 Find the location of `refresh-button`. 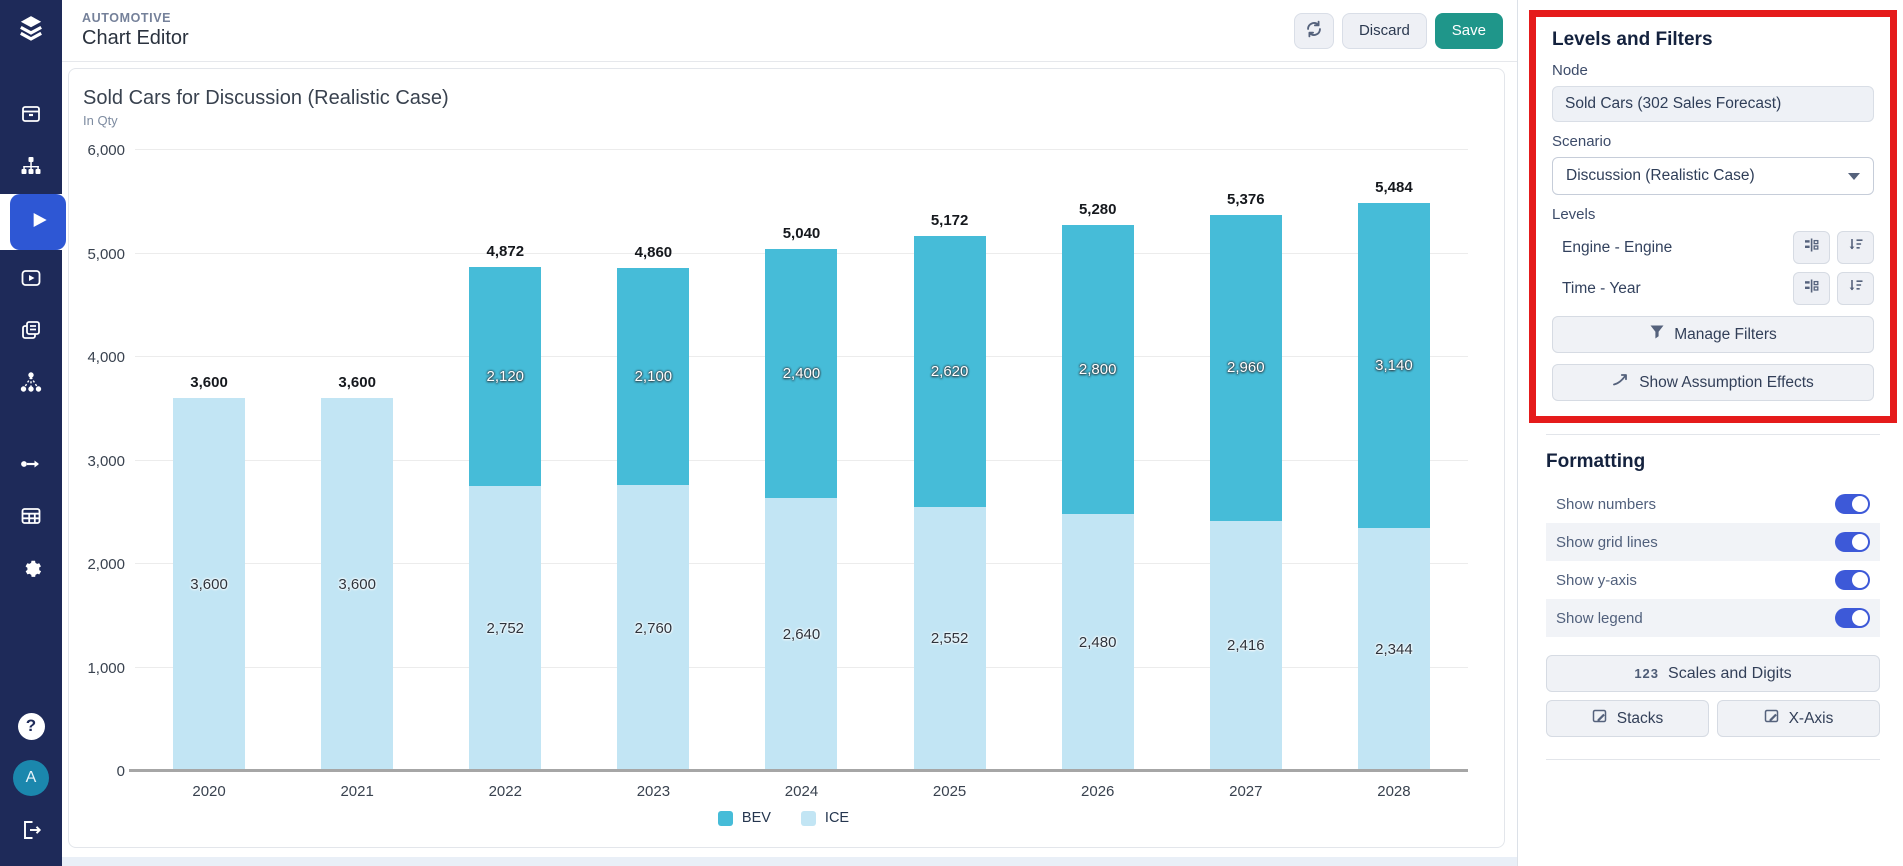

refresh-button is located at coordinates (1313, 30).